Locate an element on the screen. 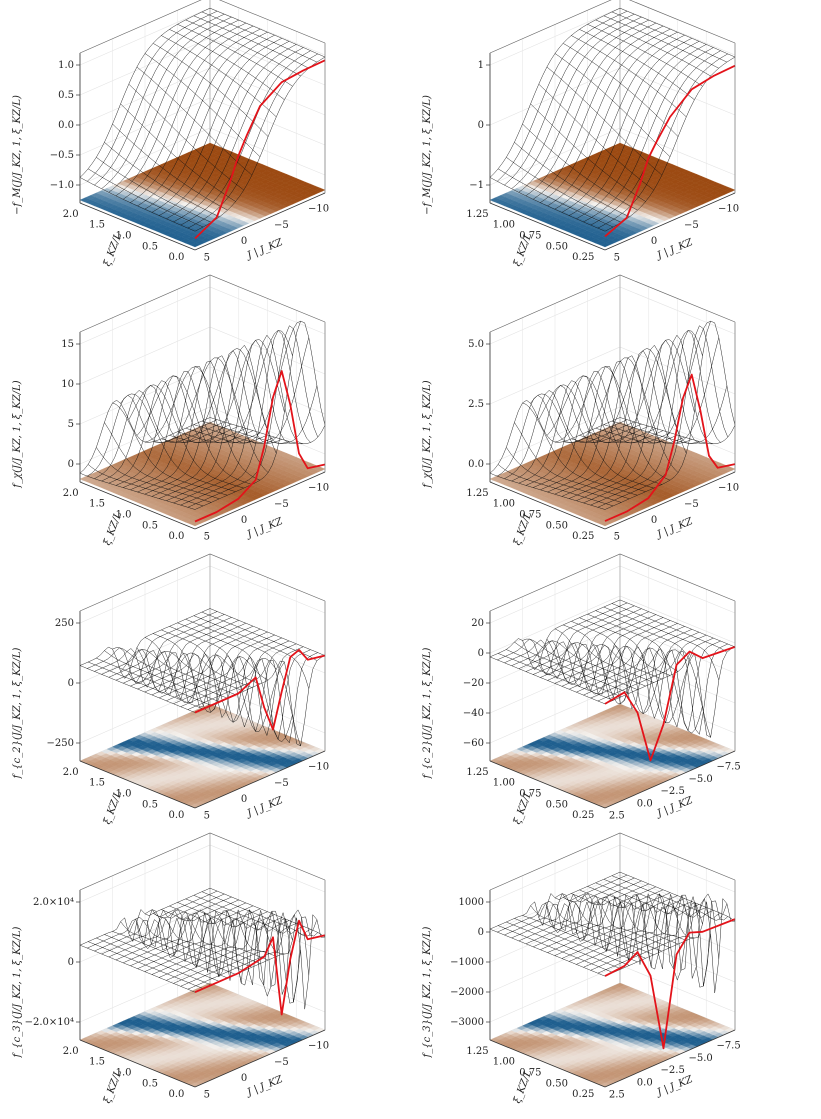  y-tick-label: −7.5 is located at coordinates (728, 767).